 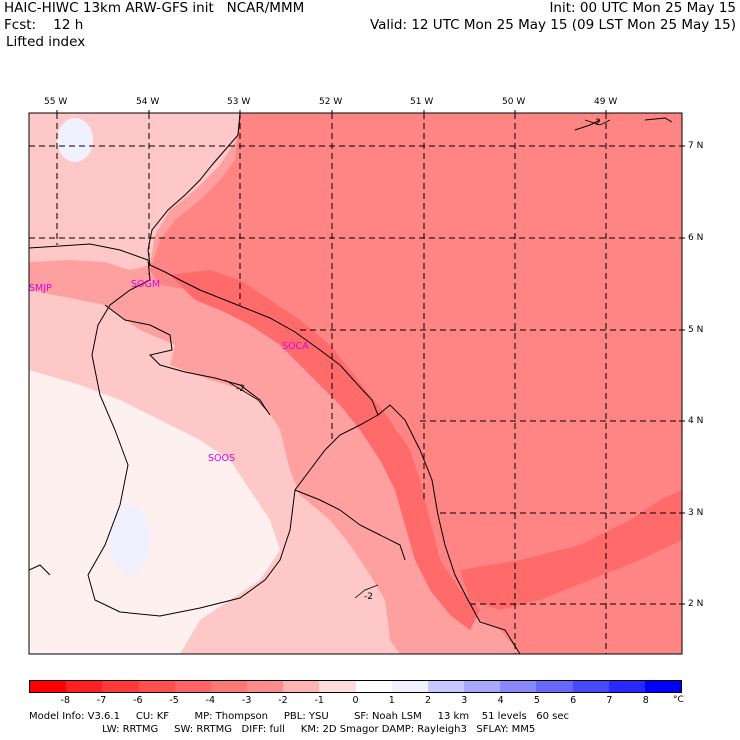 What do you see at coordinates (464, 700) in the screenshot?
I see `colorbar-tick-label: 3` at bounding box center [464, 700].